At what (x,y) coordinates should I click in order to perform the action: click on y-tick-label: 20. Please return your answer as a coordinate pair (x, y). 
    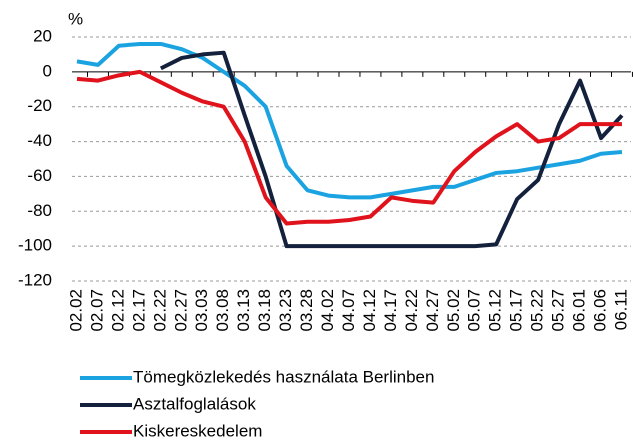
    Looking at the image, I should click on (42, 35).